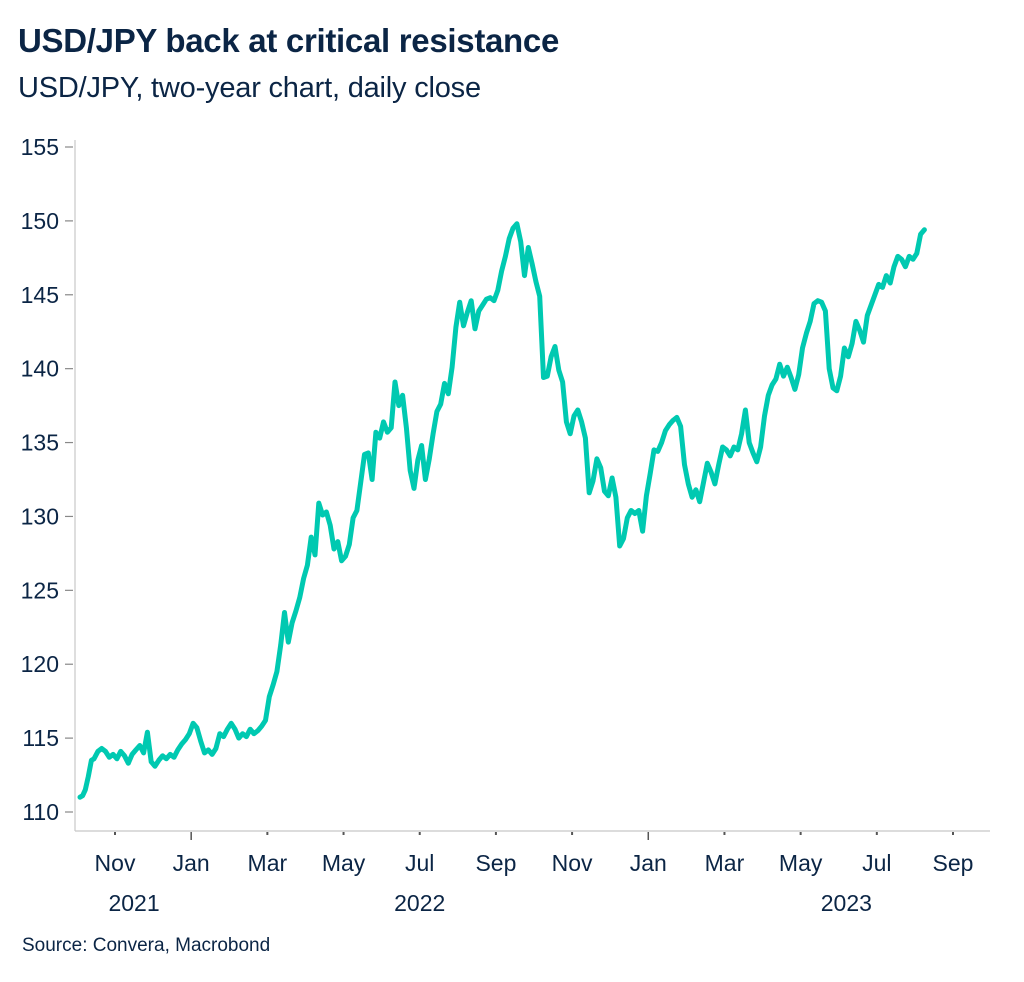  Describe the element at coordinates (40, 295) in the screenshot. I see `y-tick-label: 145` at that location.